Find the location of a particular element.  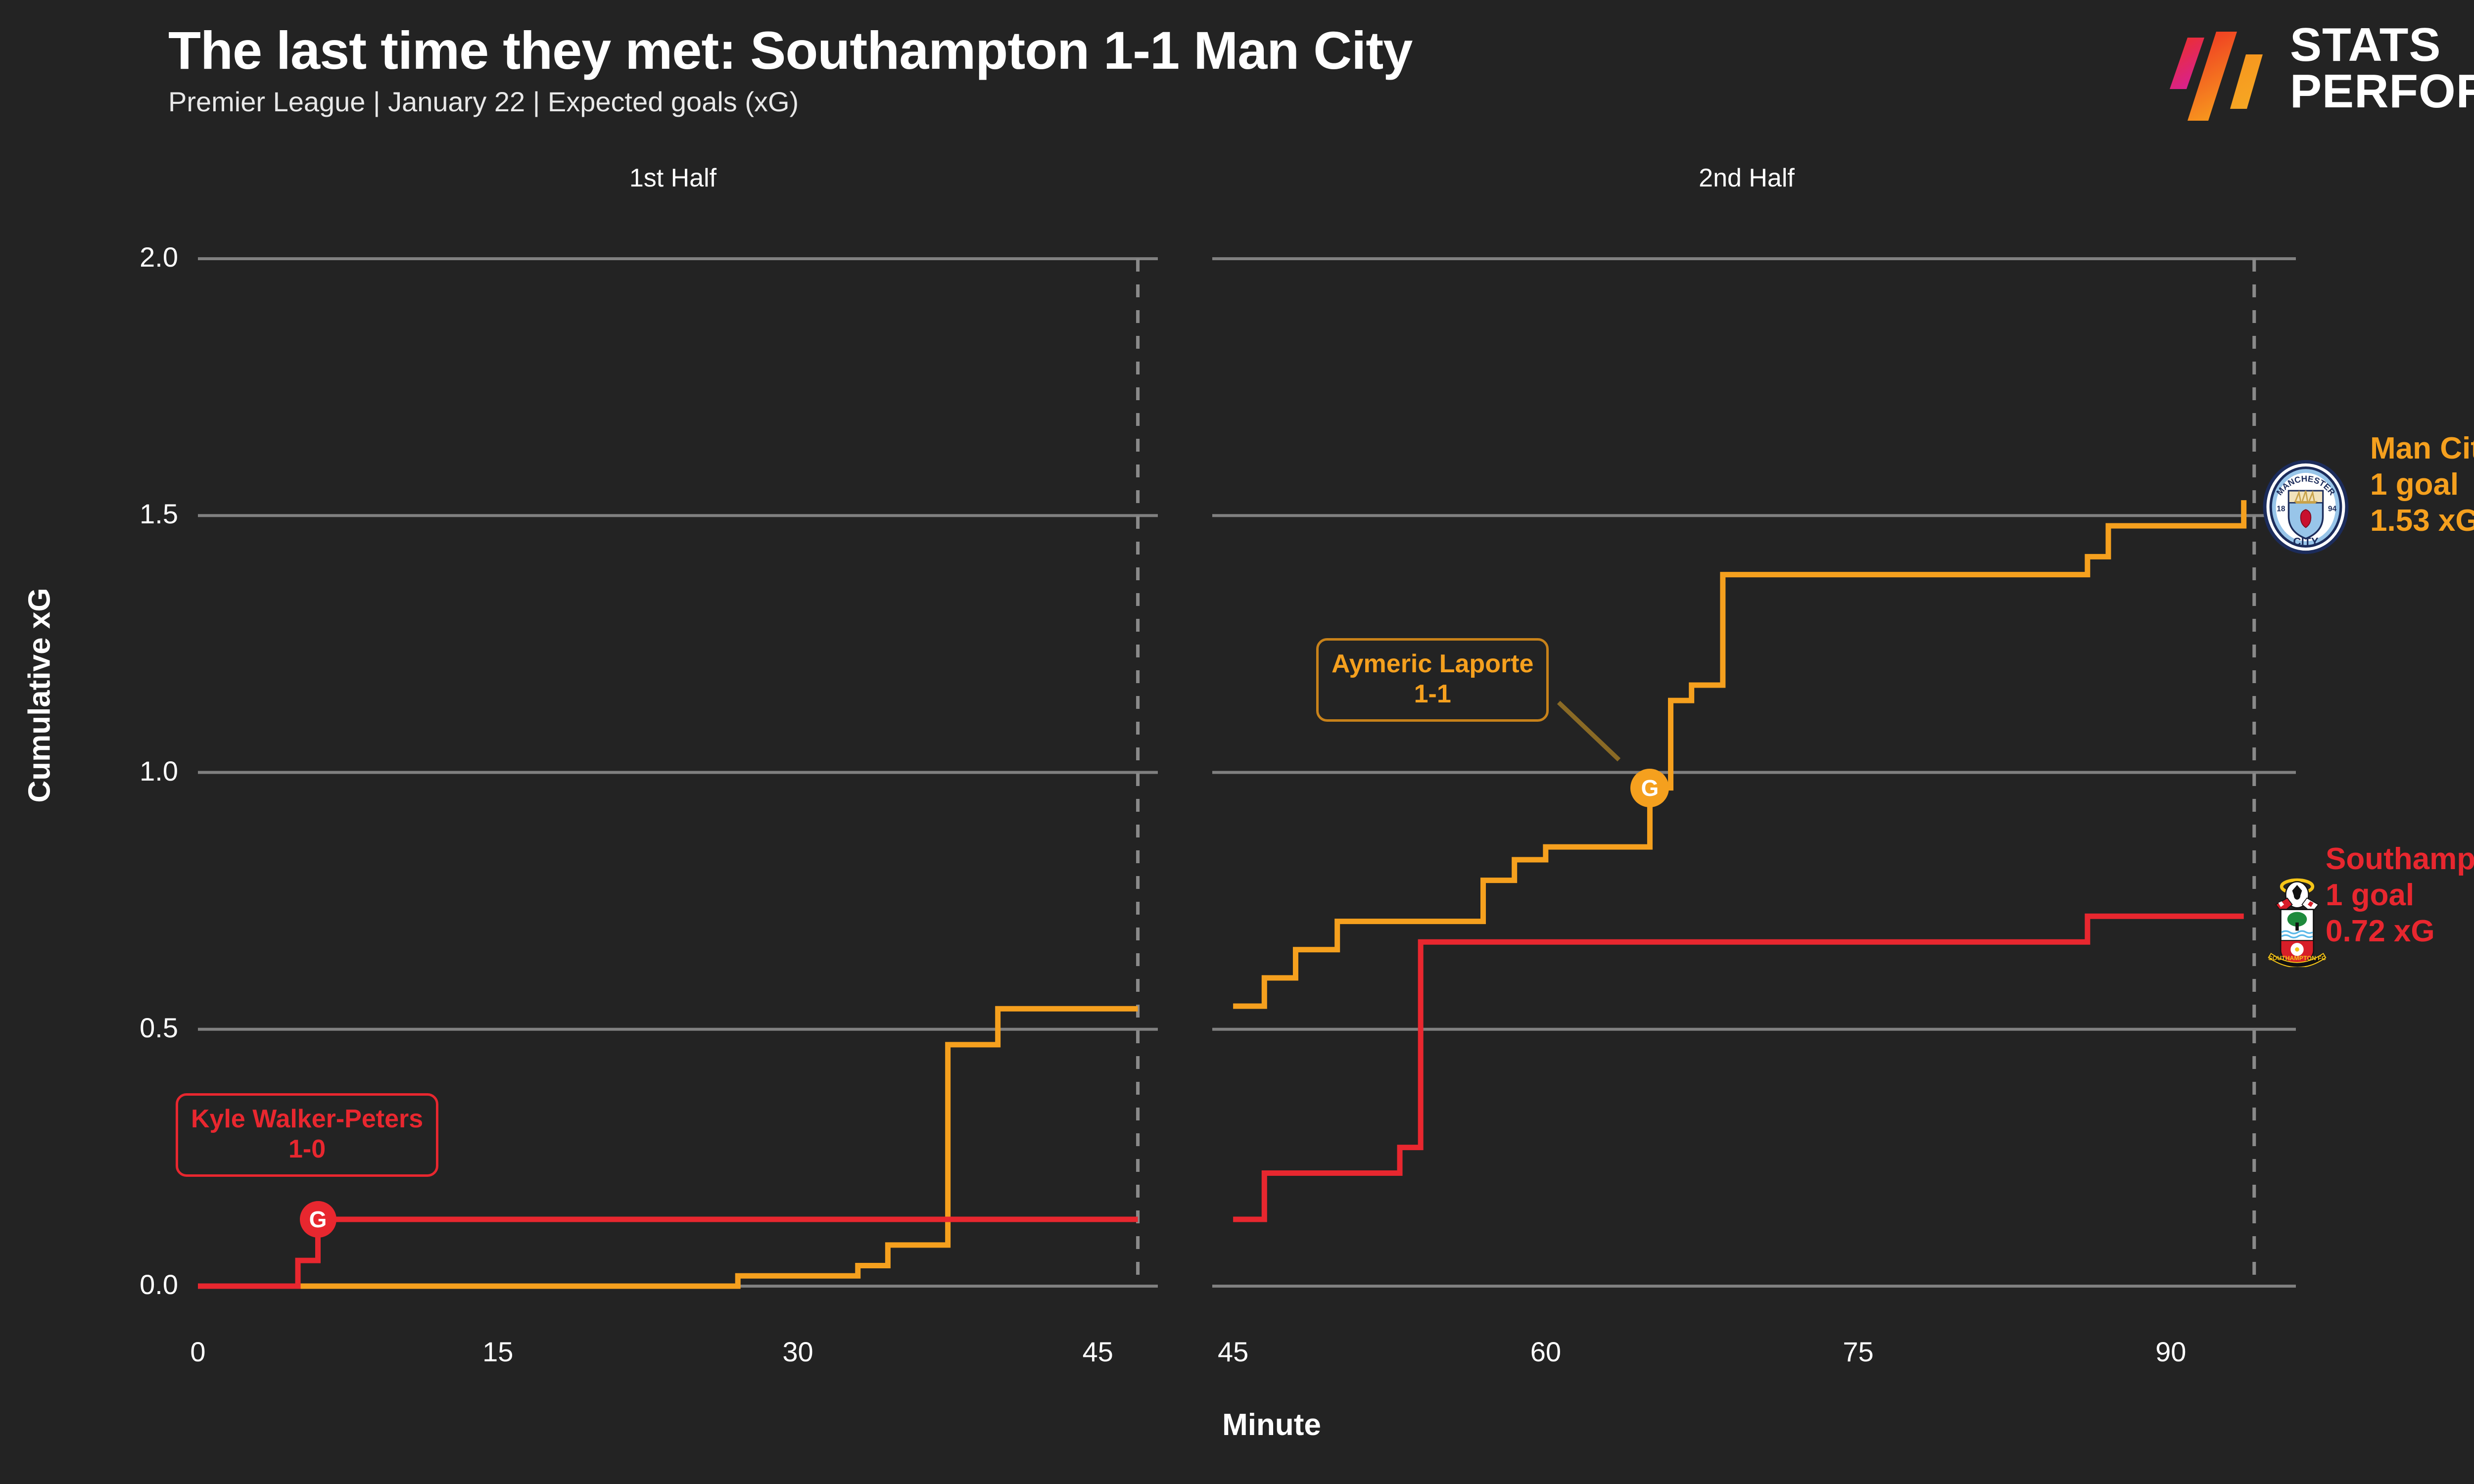

logo-bars-icon is located at coordinates (2216, 76).